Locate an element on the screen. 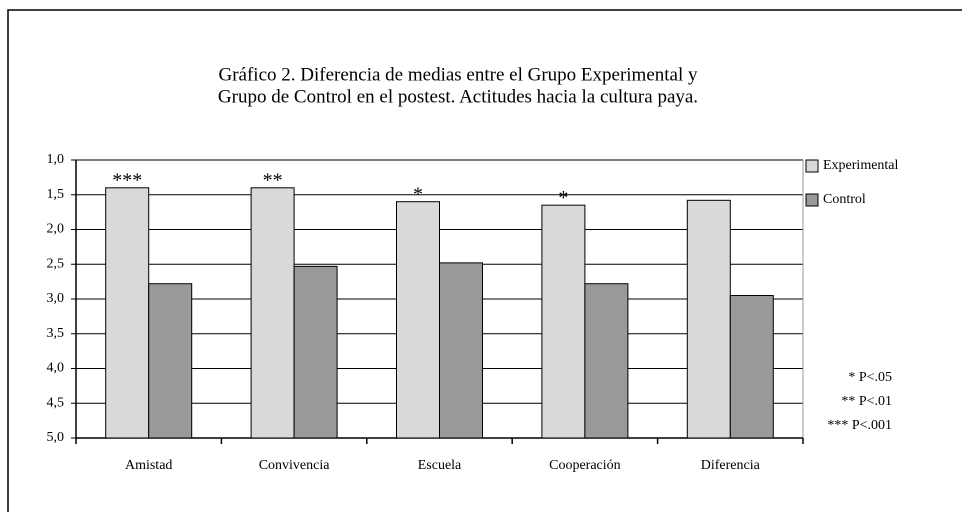 The width and height of the screenshot is (962, 512). legend-label: Experimental is located at coordinates (861, 165).